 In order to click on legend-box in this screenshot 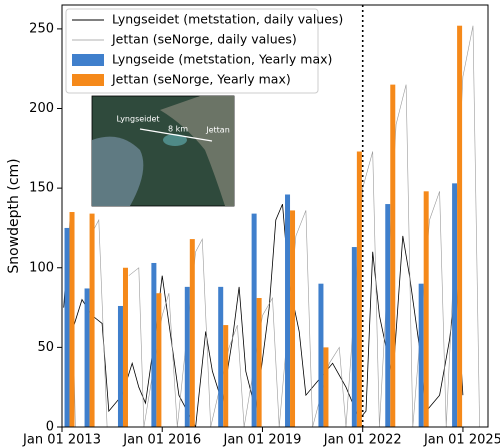, I will do `click(192, 51)`.